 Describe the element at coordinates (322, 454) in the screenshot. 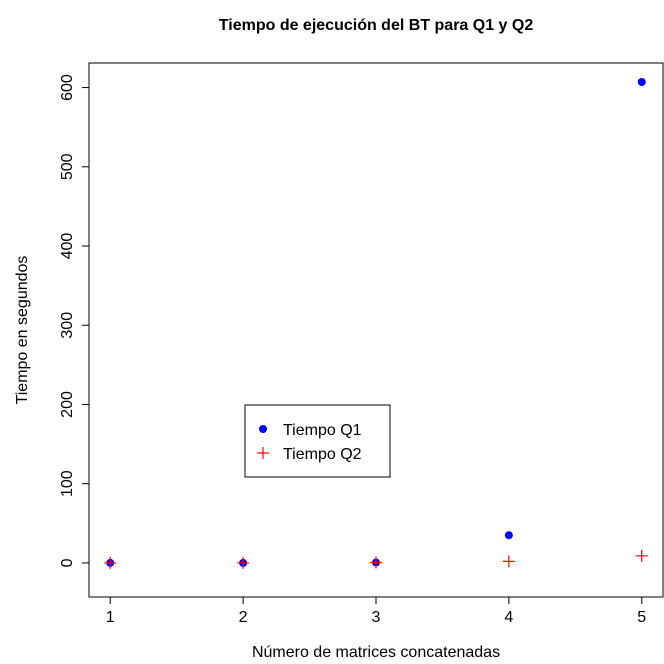

I see `legend-label: Tiempo Q2` at that location.